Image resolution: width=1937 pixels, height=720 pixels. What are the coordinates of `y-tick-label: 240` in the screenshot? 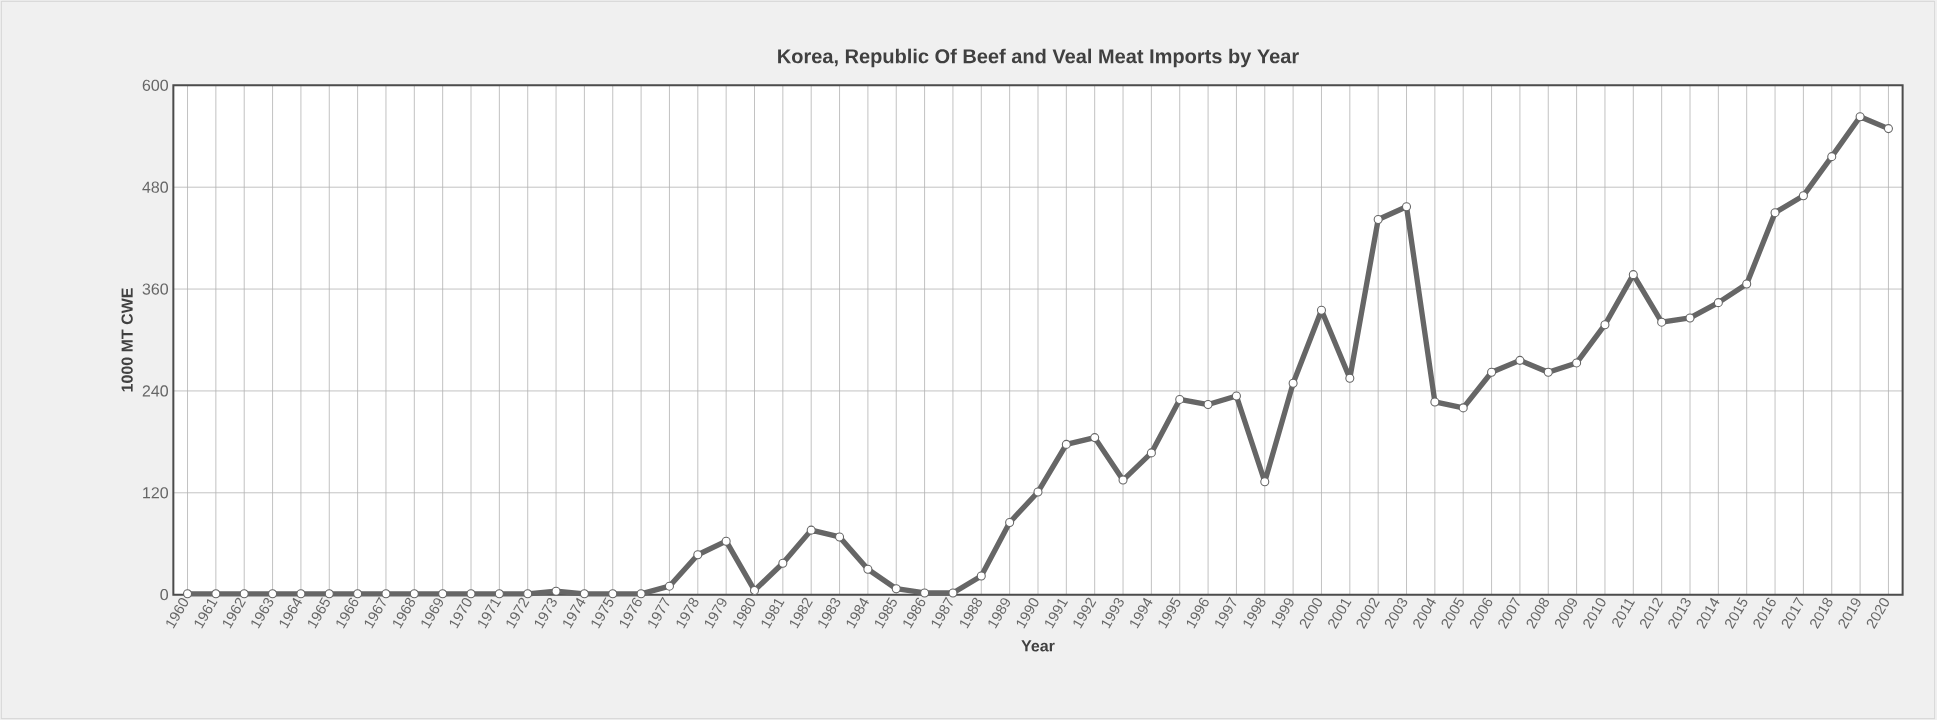 It's located at (155, 391).